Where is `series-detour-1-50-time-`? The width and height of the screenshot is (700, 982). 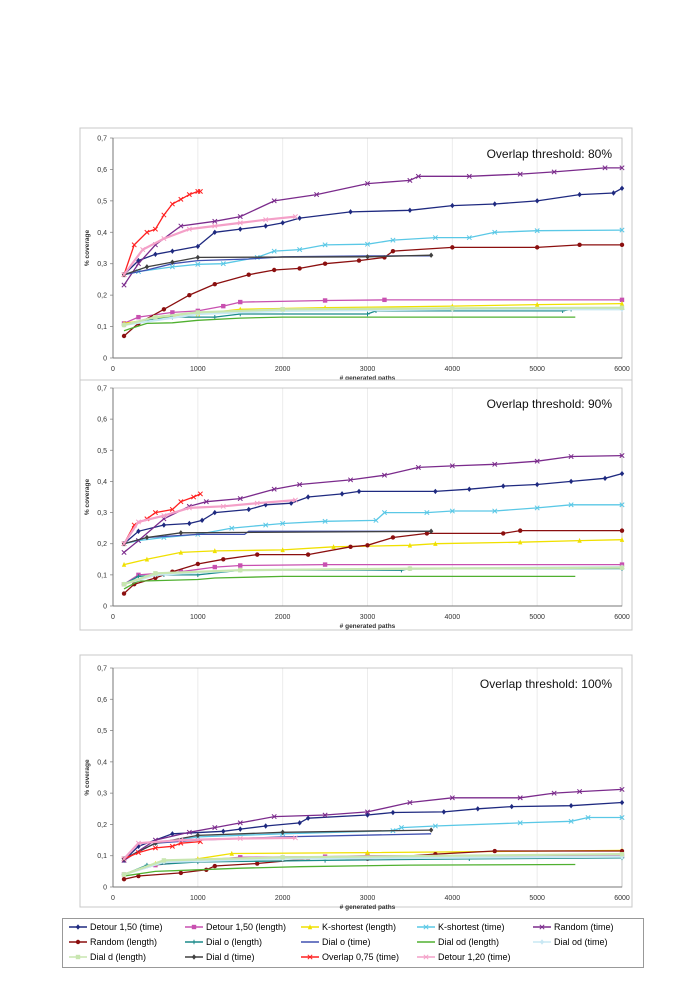 series-detour-1-50-time- is located at coordinates (373, 231).